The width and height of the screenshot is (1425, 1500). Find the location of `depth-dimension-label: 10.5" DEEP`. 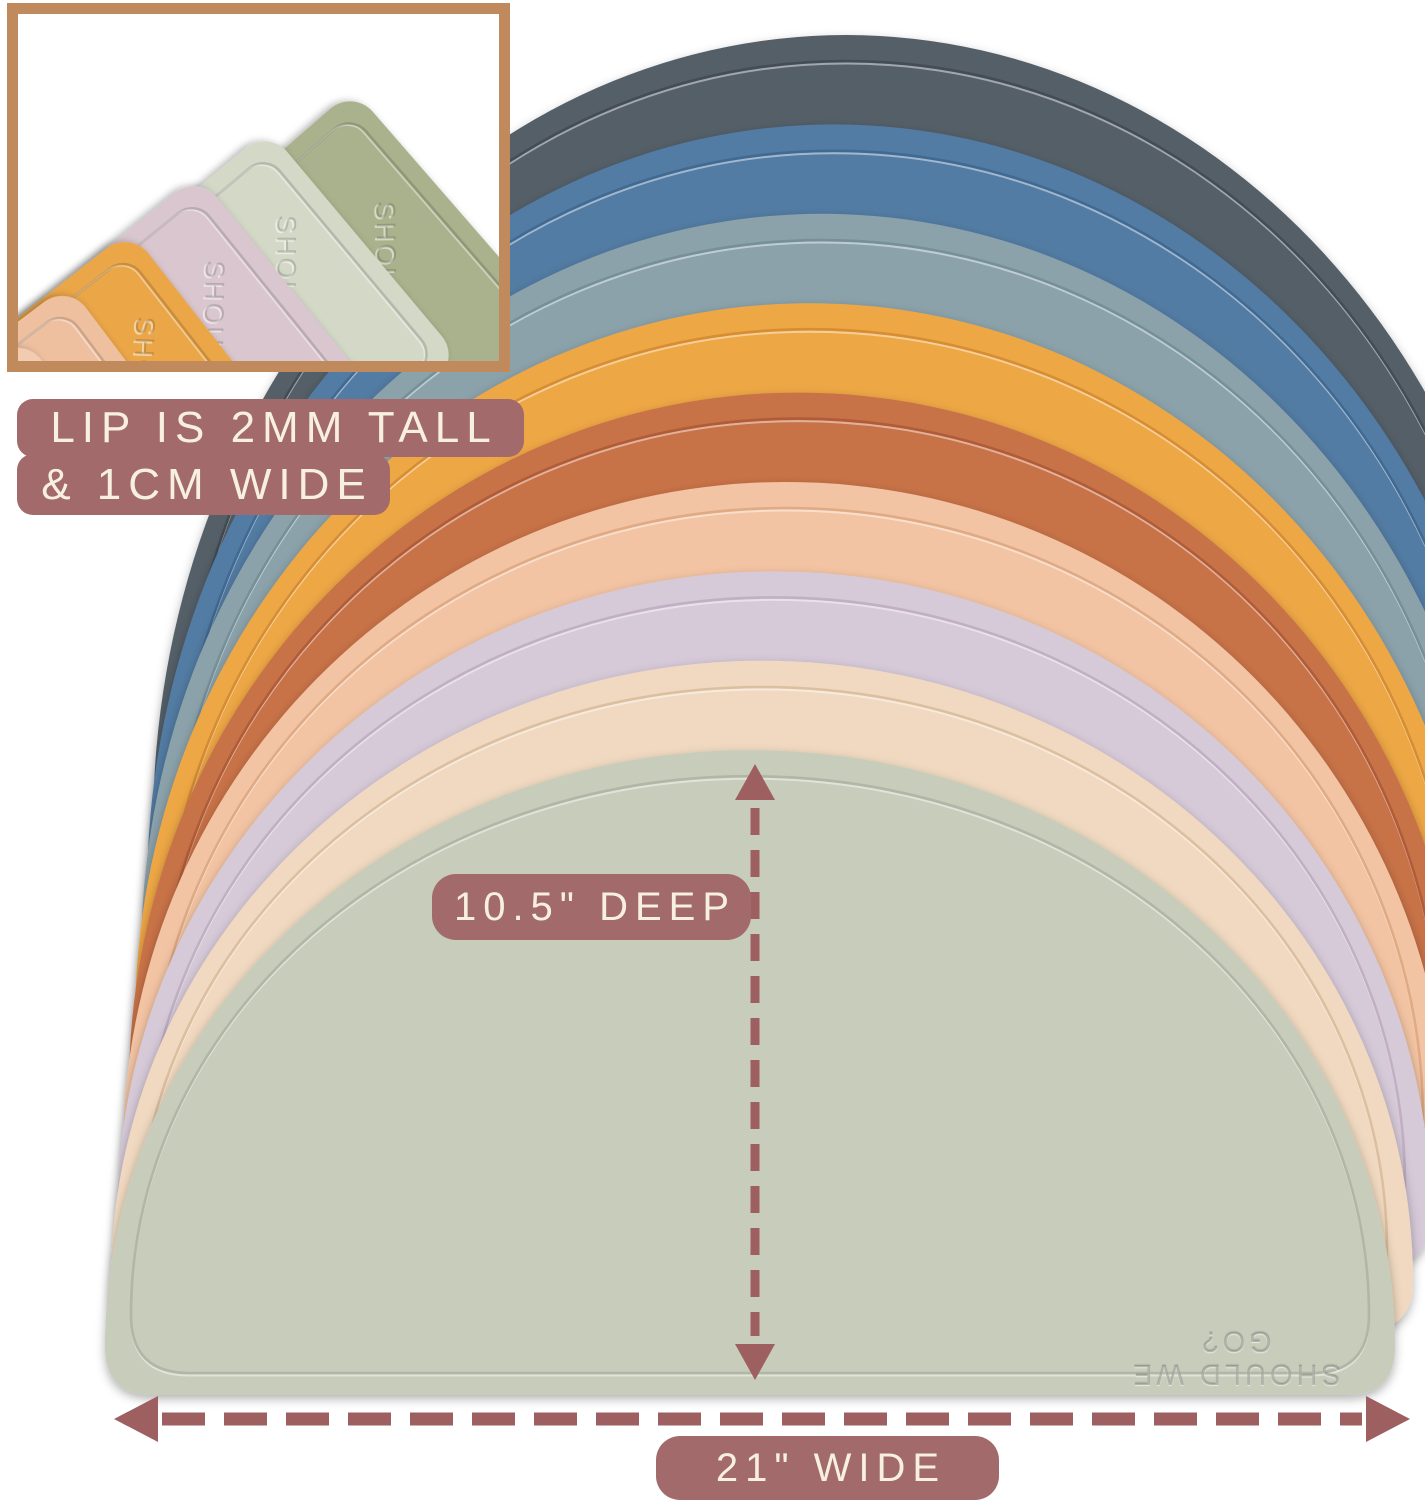

depth-dimension-label: 10.5" DEEP is located at coordinates (591, 907).